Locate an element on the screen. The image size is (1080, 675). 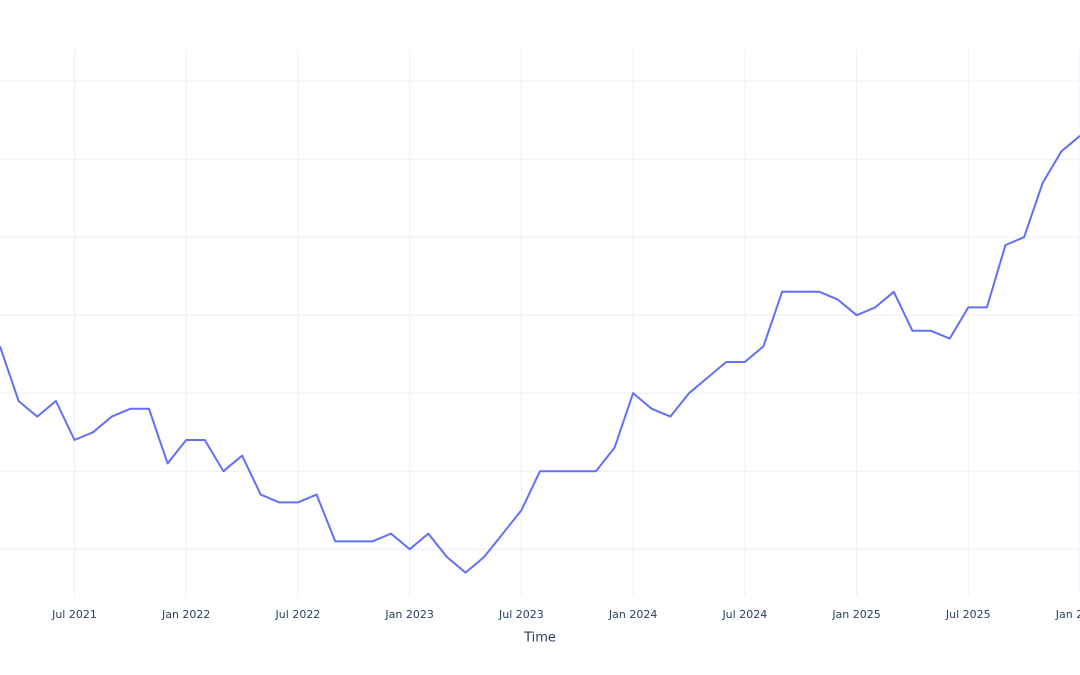
x-tick-label: Jan 2026 is located at coordinates (1067, 614).